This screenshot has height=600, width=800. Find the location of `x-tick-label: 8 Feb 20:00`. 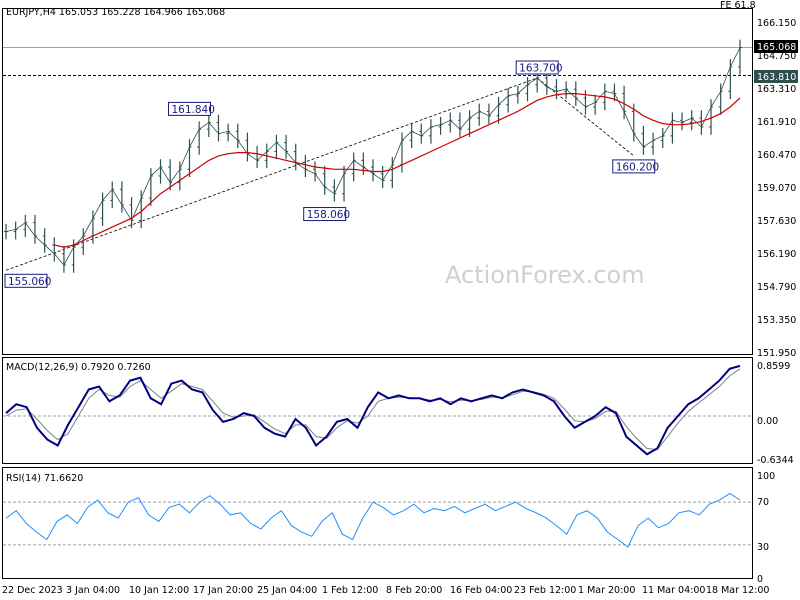

x-tick-label: 8 Feb 20:00 is located at coordinates (414, 590).